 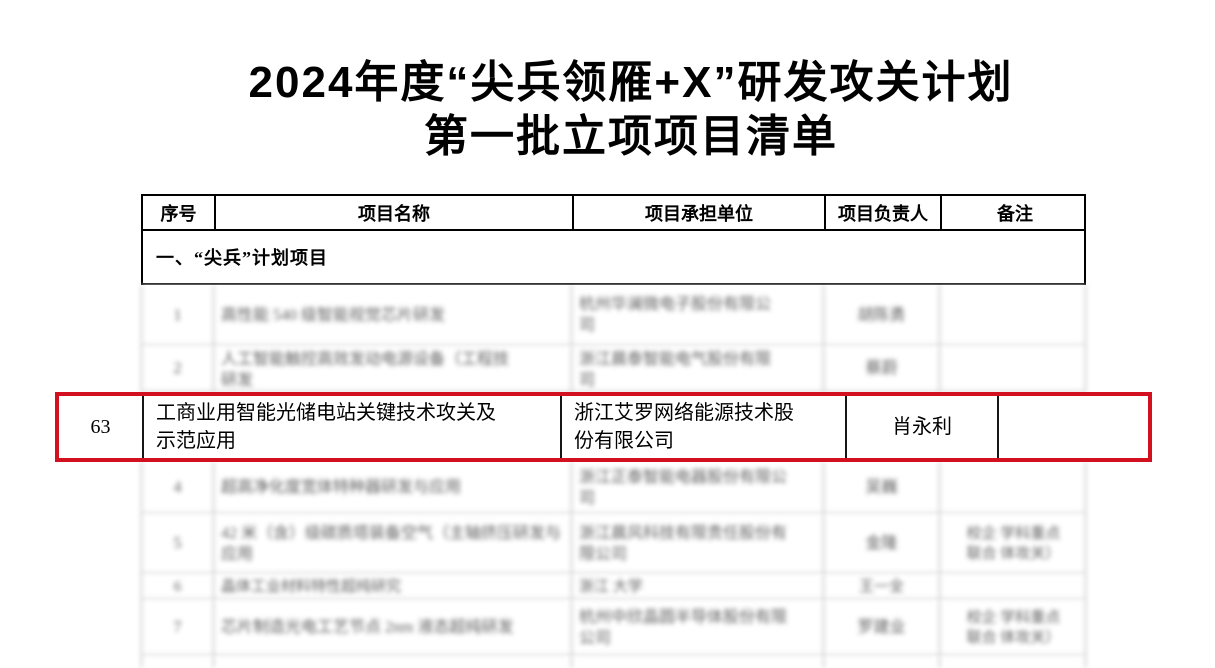 What do you see at coordinates (631, 82) in the screenshot?
I see `document-title-line1: 2024年度“尖兵领雁+X”研发攻关计划` at bounding box center [631, 82].